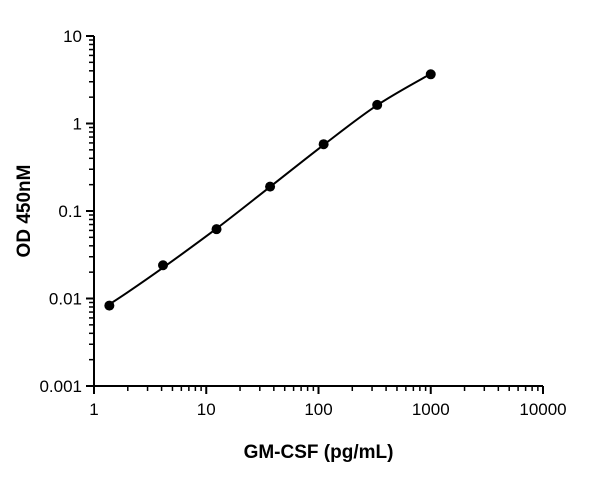 The height and width of the screenshot is (481, 600). Describe the element at coordinates (77, 124) in the screenshot. I see `y-tick-label: 1` at that location.